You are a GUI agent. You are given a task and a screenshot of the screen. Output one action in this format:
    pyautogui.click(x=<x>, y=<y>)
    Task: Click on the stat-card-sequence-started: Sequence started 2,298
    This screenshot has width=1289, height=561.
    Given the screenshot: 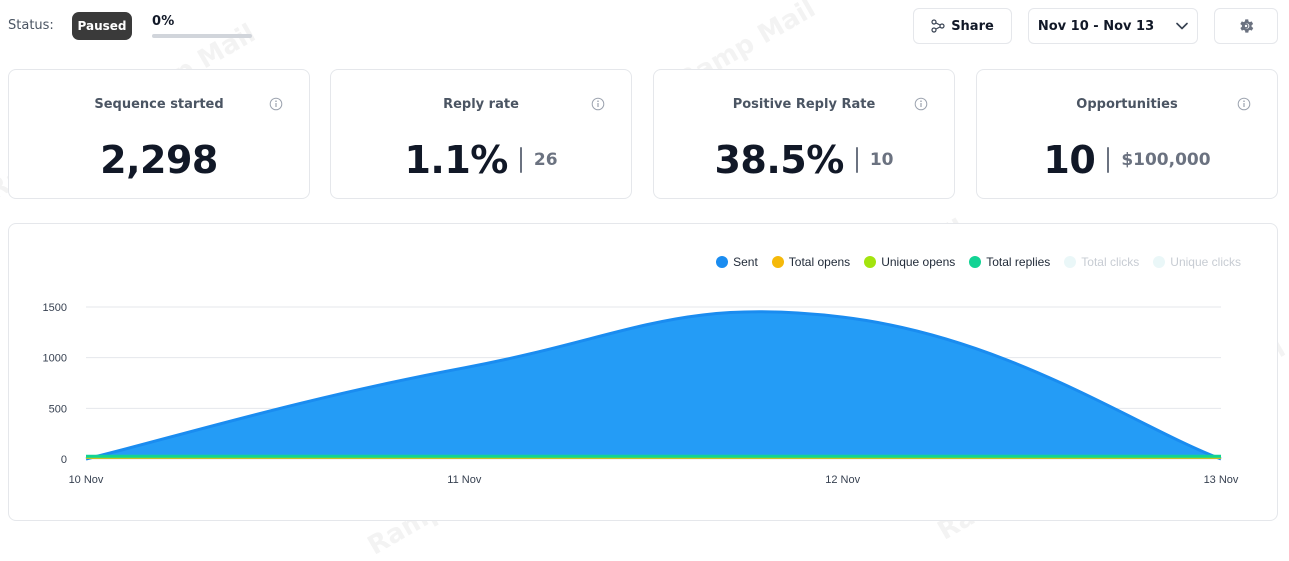 What is the action you would take?
    pyautogui.click(x=159, y=134)
    